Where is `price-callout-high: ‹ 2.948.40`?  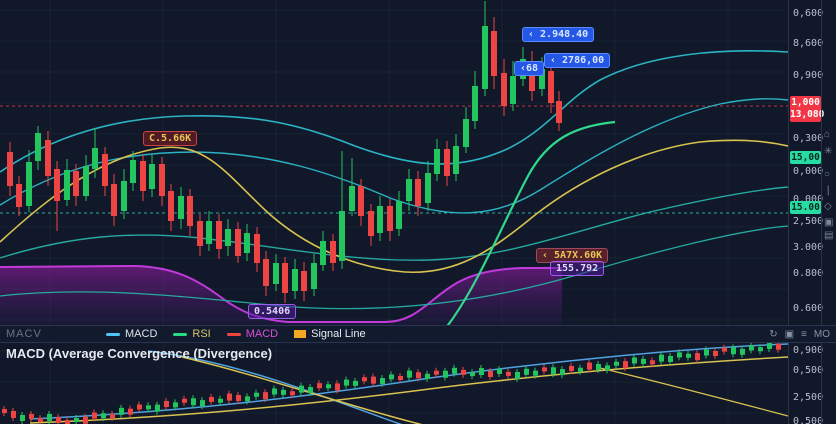 price-callout-high: ‹ 2.948.40 is located at coordinates (558, 34).